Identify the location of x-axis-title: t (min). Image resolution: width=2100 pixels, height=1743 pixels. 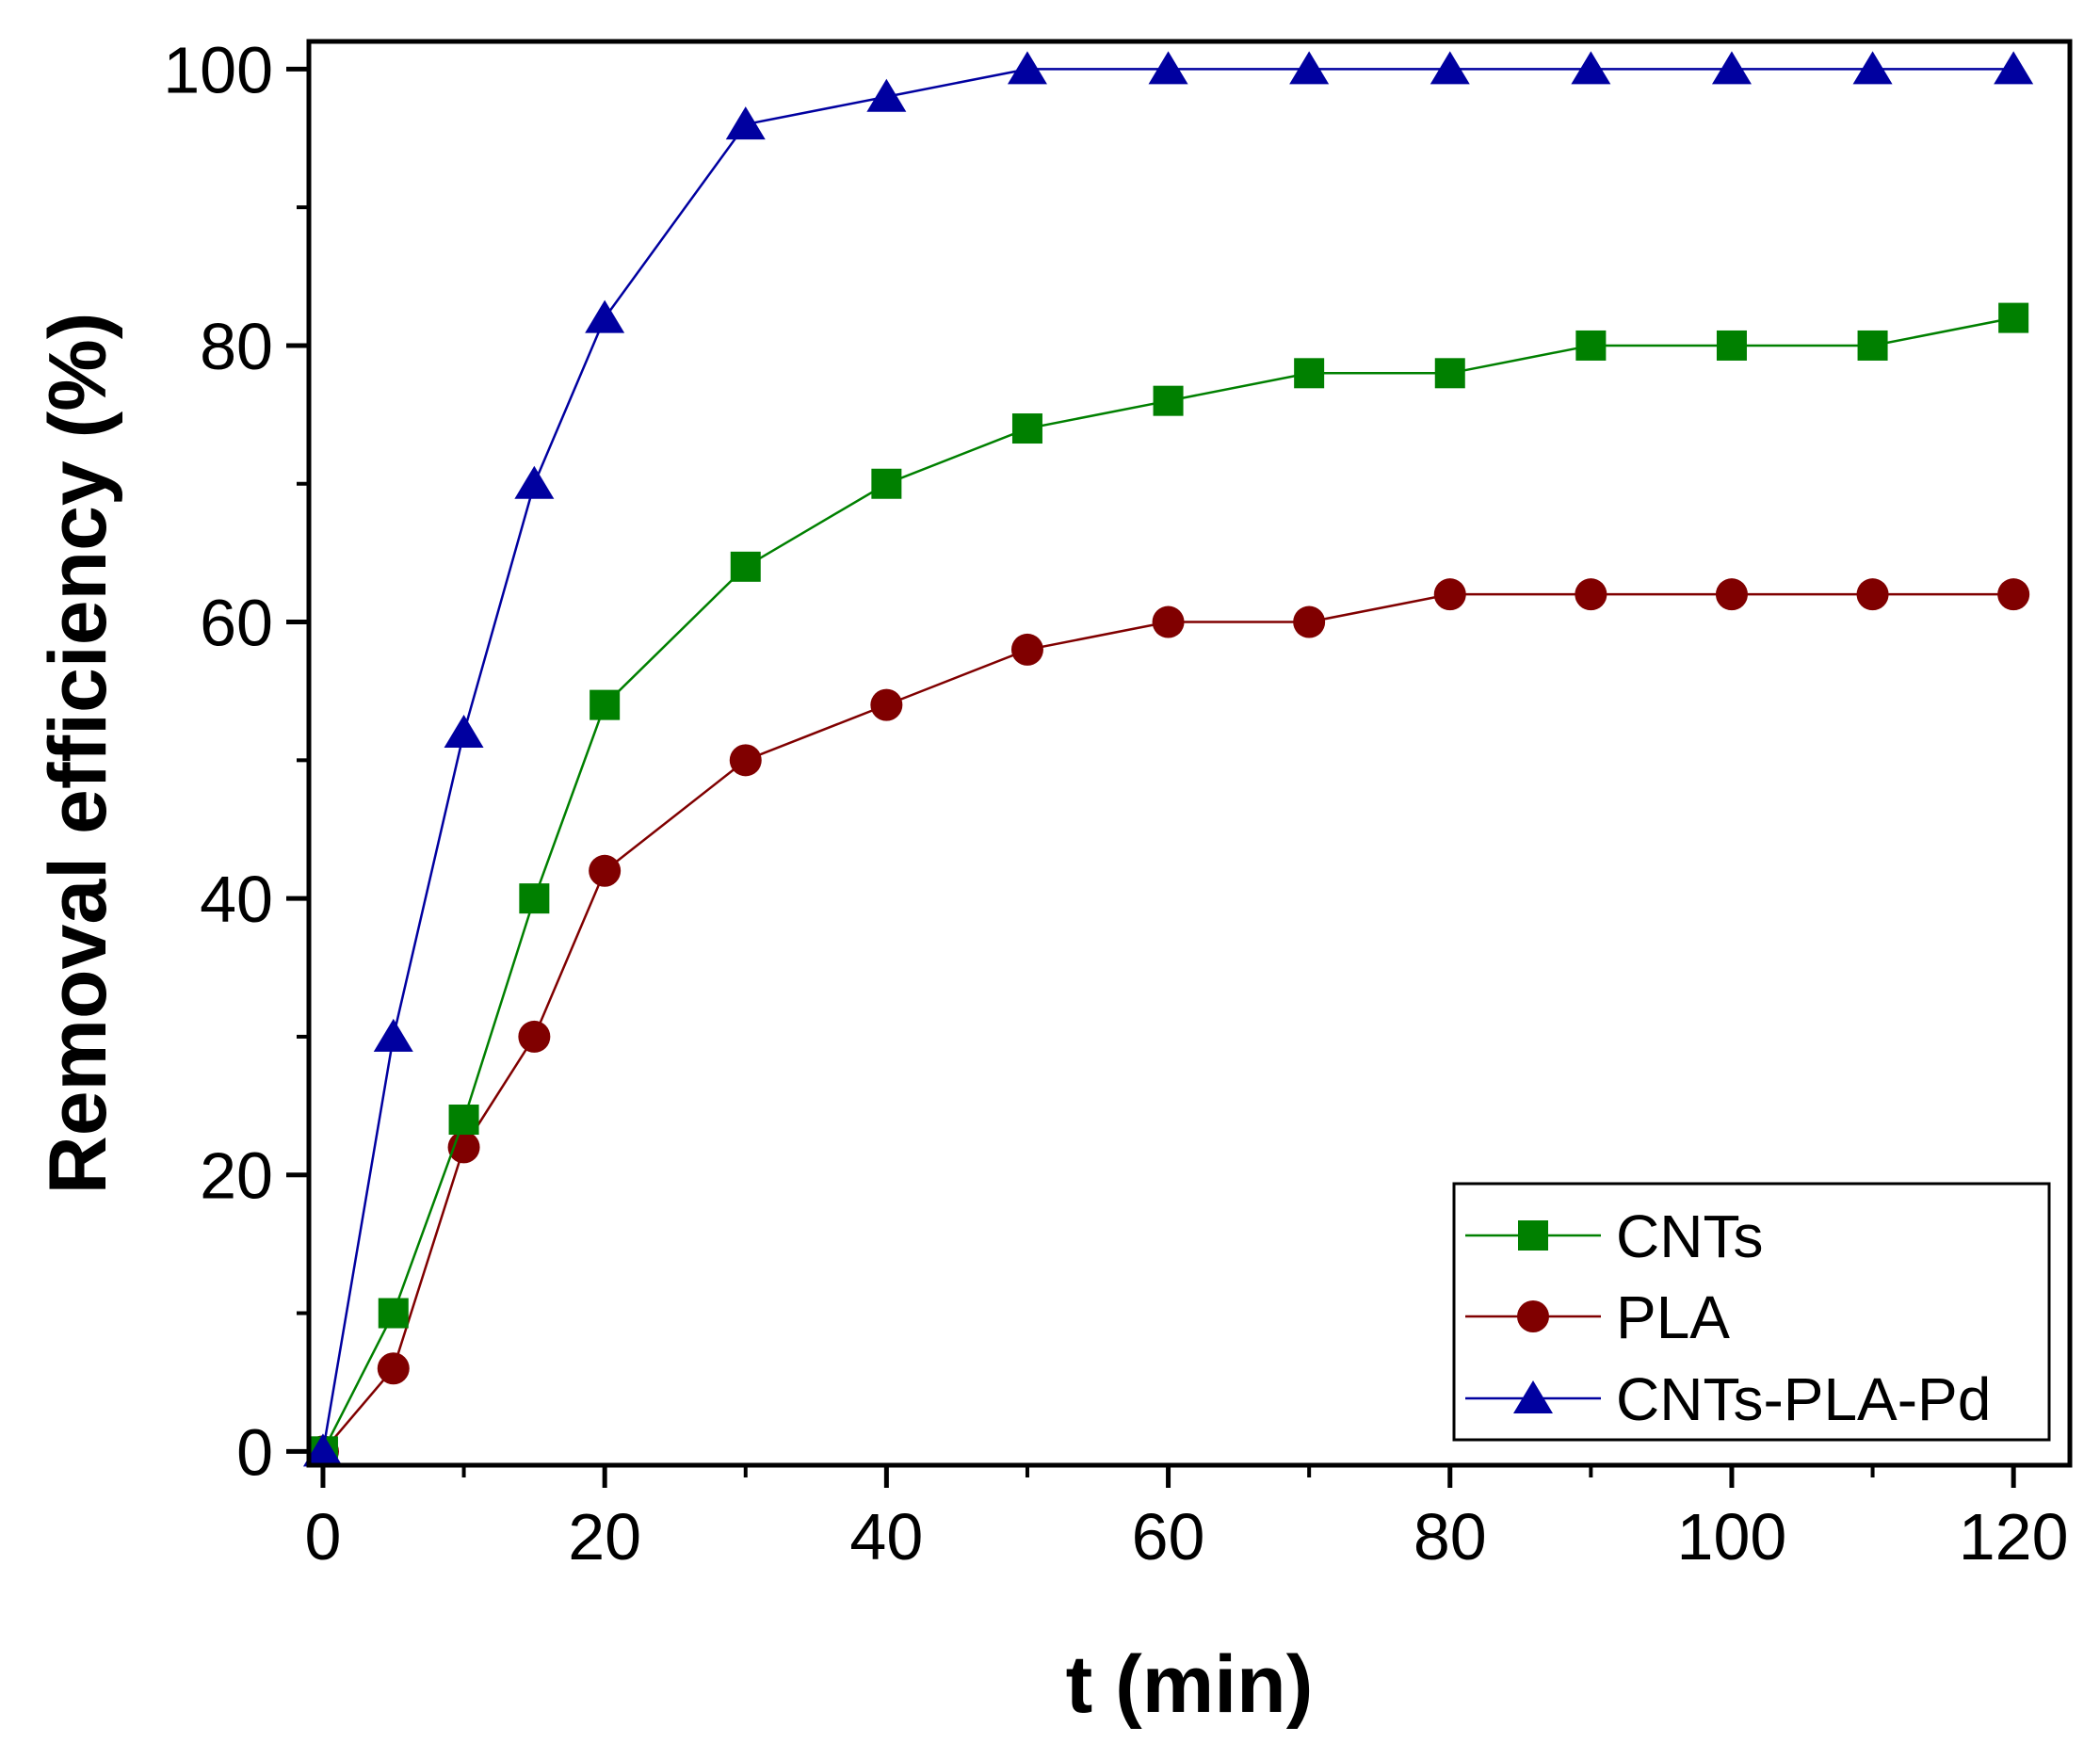
(1190, 1684).